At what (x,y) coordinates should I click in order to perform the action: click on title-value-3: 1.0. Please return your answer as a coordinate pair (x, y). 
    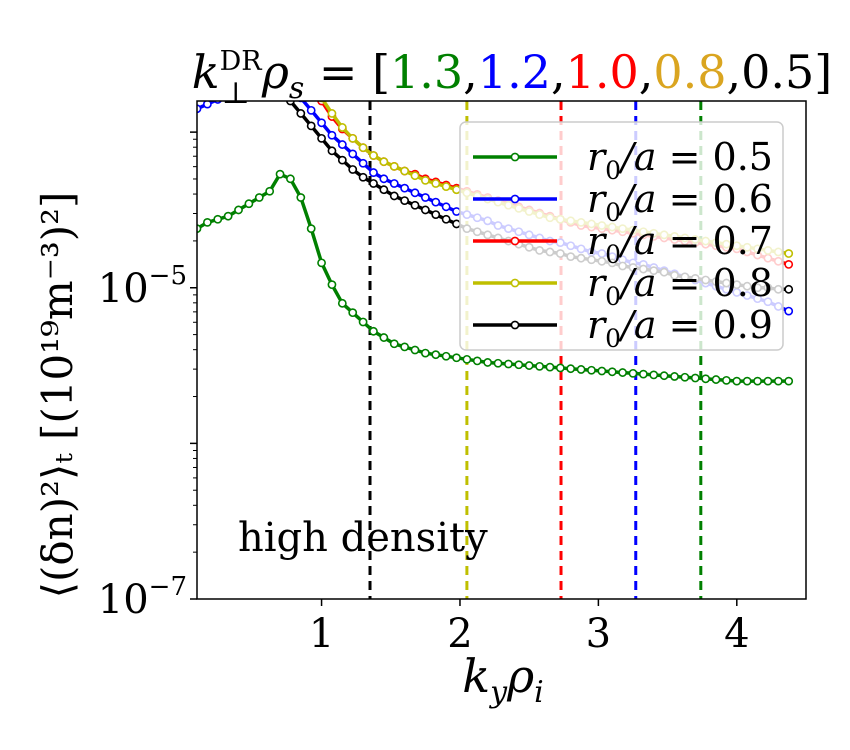
    Looking at the image, I should click on (602, 72).